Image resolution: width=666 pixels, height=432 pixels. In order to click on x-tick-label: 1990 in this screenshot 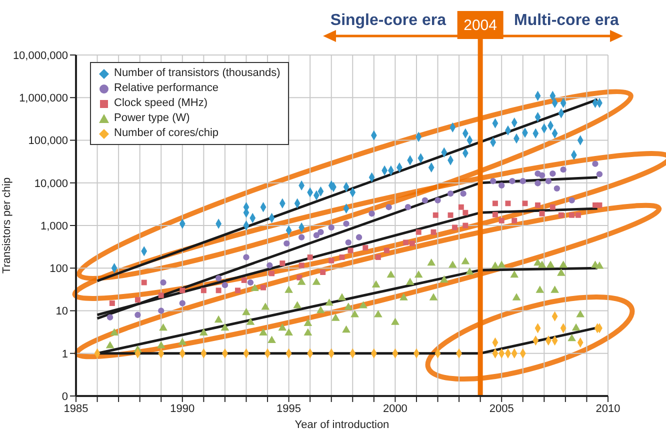, I will do `click(182, 408)`.